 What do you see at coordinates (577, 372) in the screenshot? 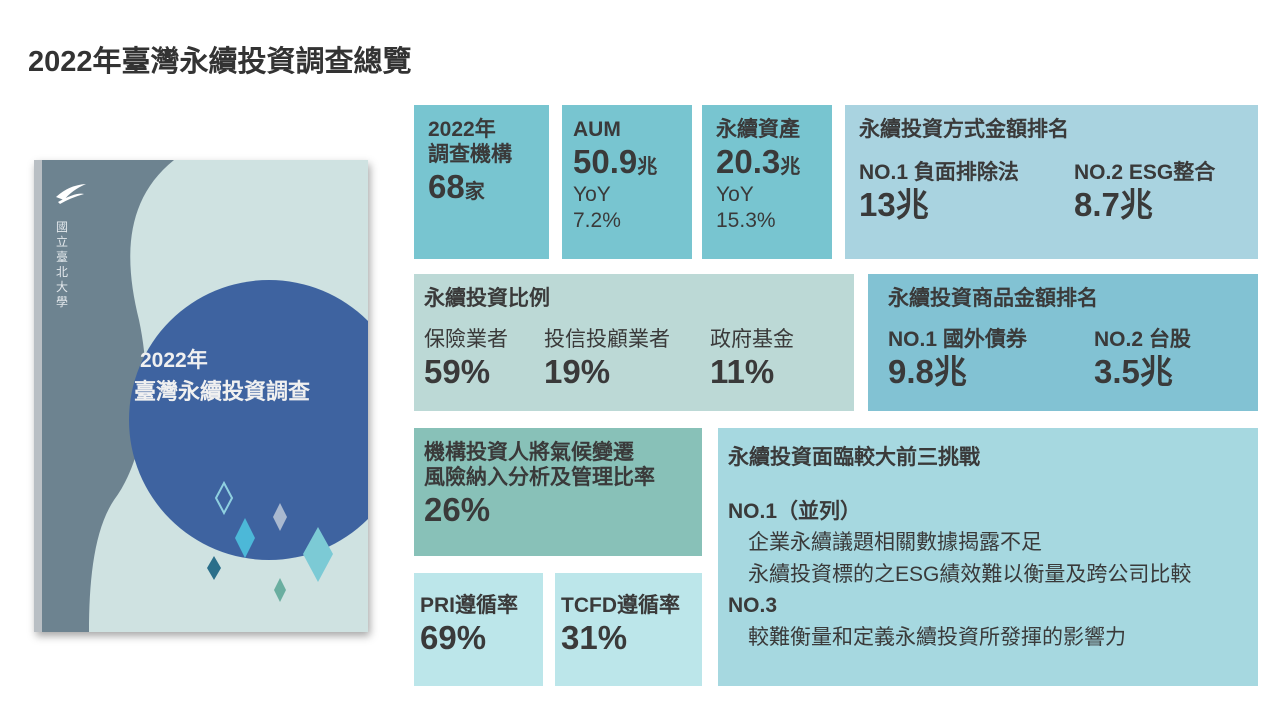
I see `ratio-value-2: 19%` at bounding box center [577, 372].